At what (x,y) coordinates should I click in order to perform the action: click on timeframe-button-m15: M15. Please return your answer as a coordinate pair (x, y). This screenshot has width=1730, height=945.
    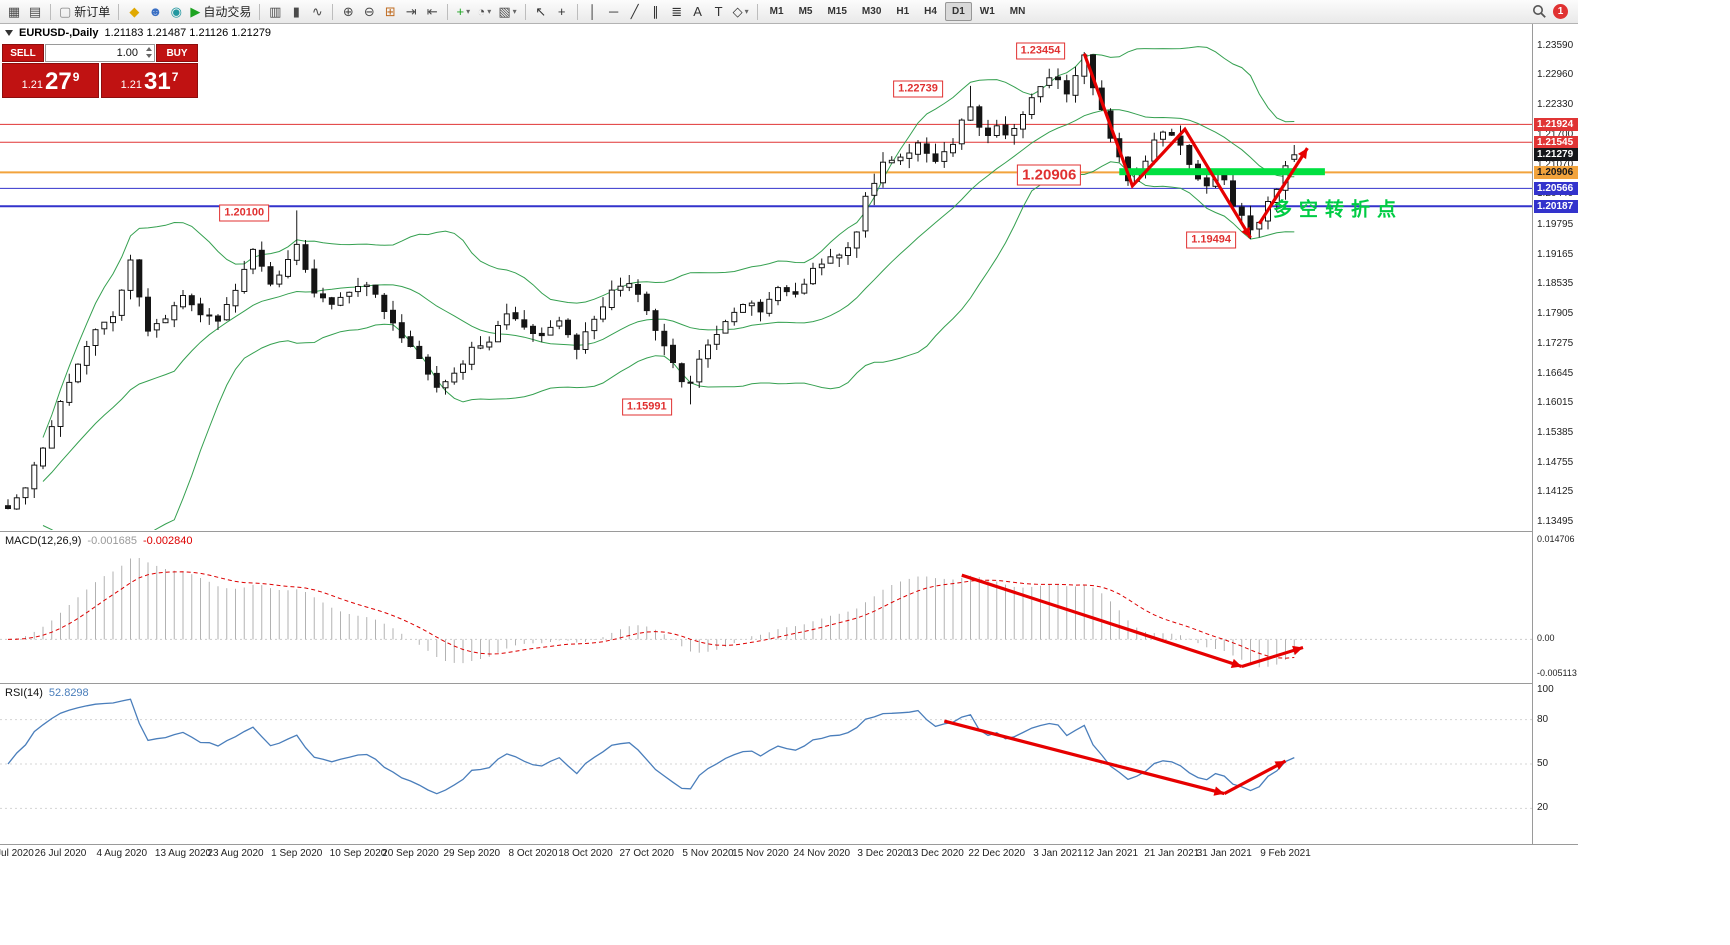
    Looking at the image, I should click on (837, 11).